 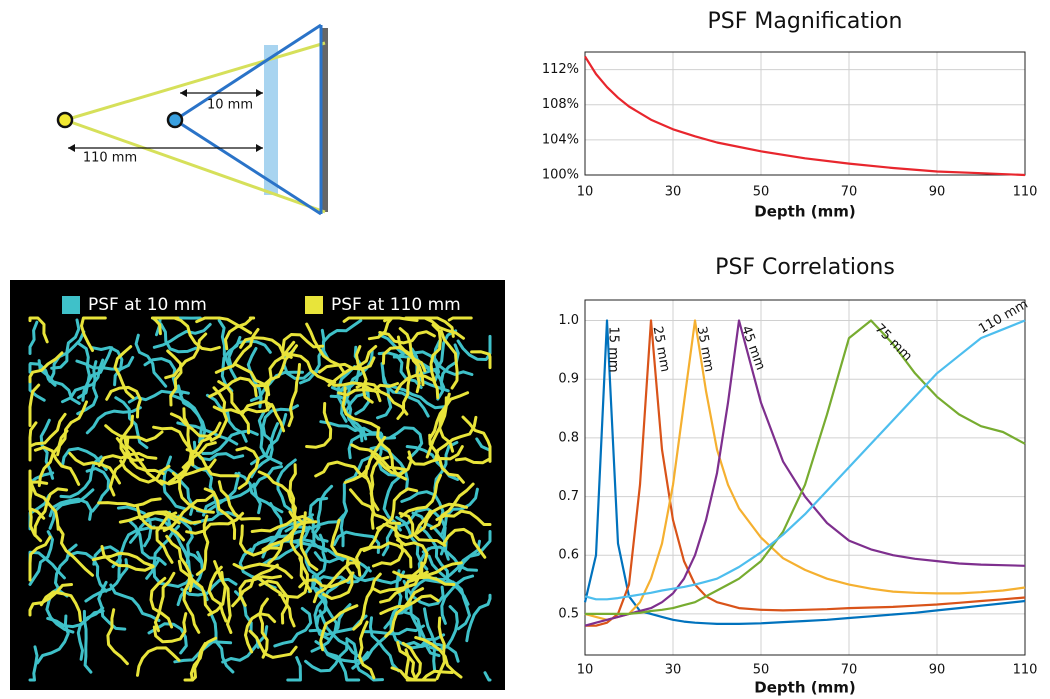 What do you see at coordinates (585, 670) in the screenshot?
I see `x-tick-label: 10` at bounding box center [585, 670].